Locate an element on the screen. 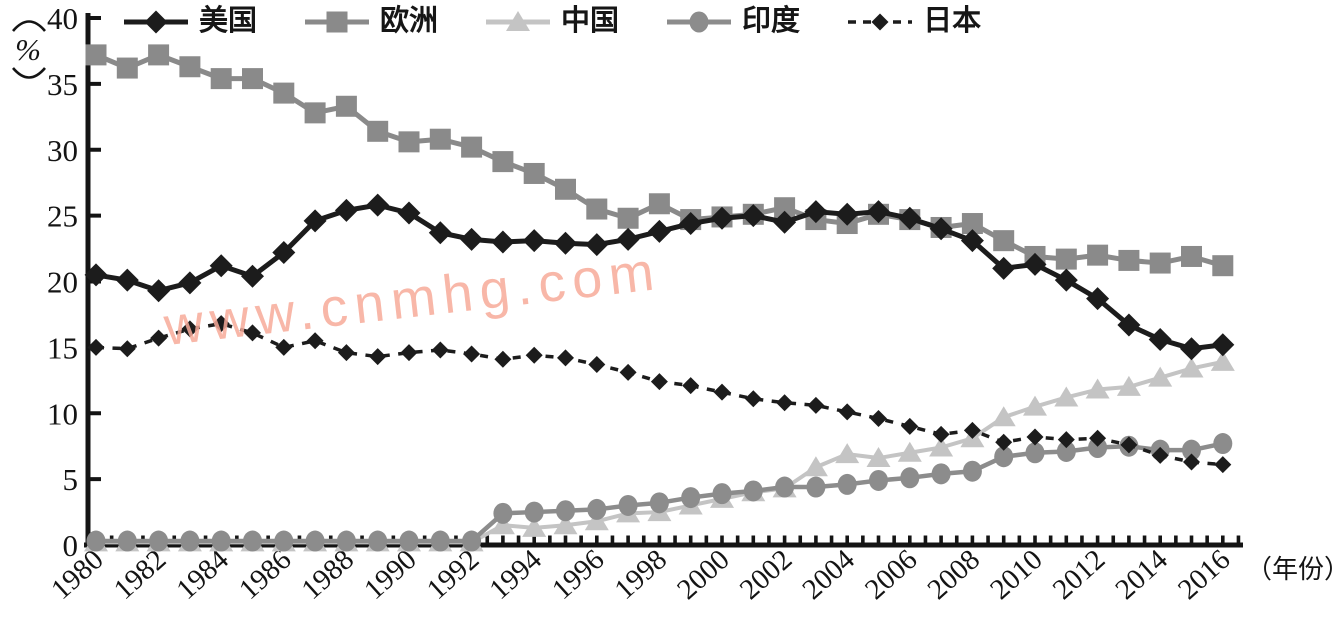 This screenshot has height=620, width=1342. svg-text: 2002 is located at coordinates (766, 574).